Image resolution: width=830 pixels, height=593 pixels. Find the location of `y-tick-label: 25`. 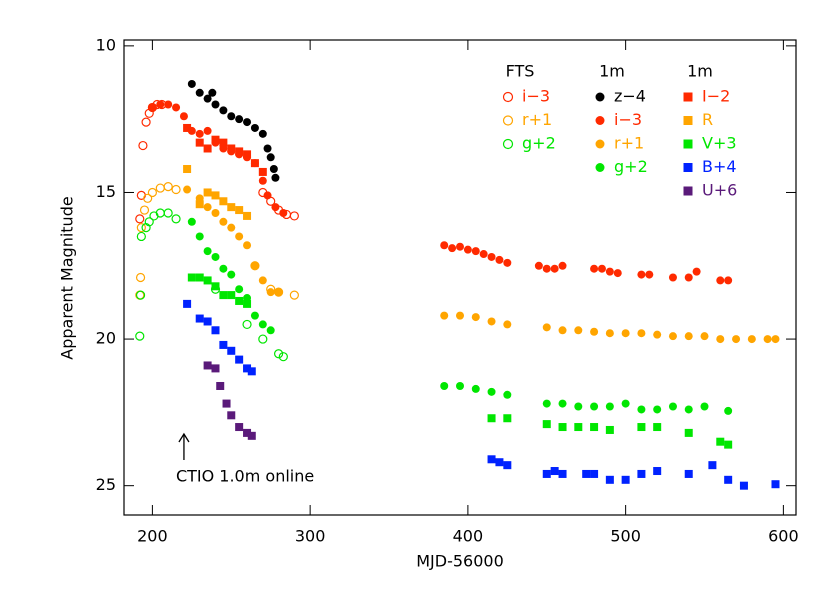

y-tick-label: 25 is located at coordinates (106, 484).